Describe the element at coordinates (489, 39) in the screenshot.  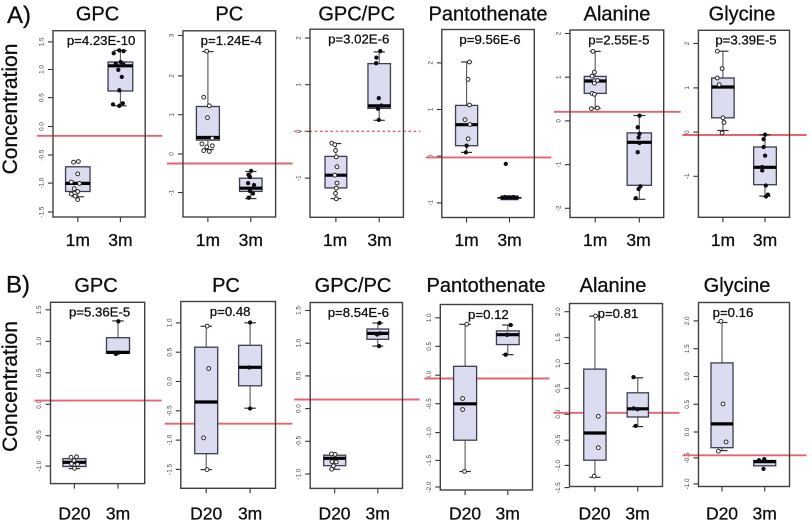
I see `svg-text: p=9.56E-6` at that location.